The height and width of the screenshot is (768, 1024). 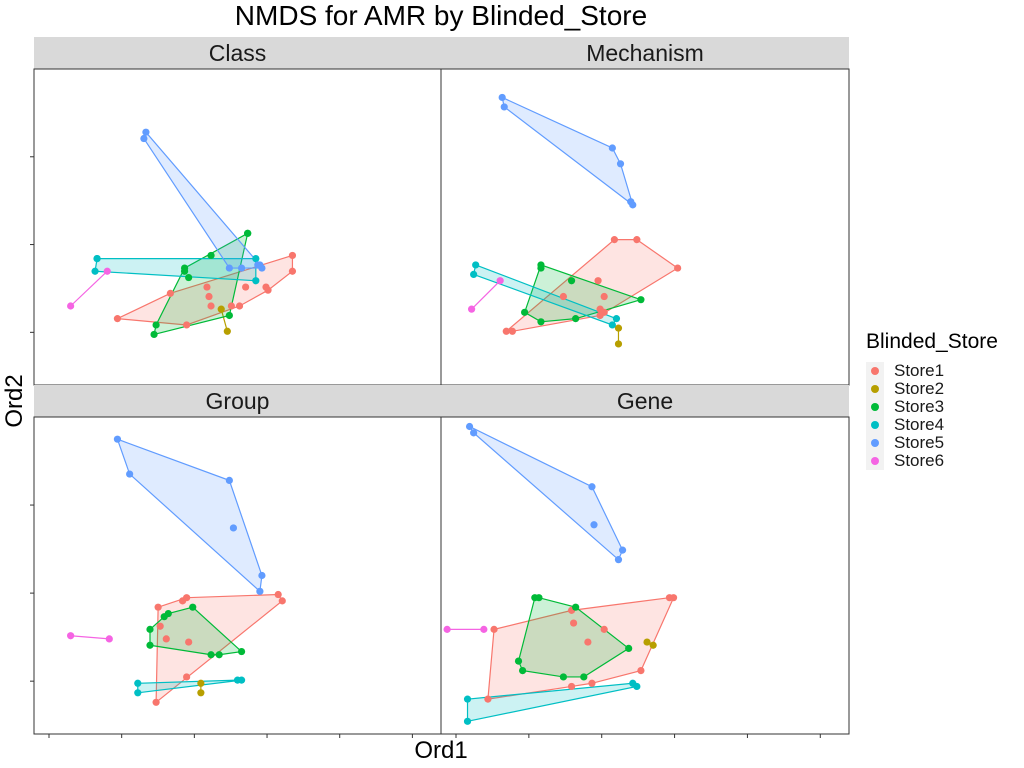 What do you see at coordinates (14, 400) in the screenshot?
I see `y-axis-label: Ord2` at bounding box center [14, 400].